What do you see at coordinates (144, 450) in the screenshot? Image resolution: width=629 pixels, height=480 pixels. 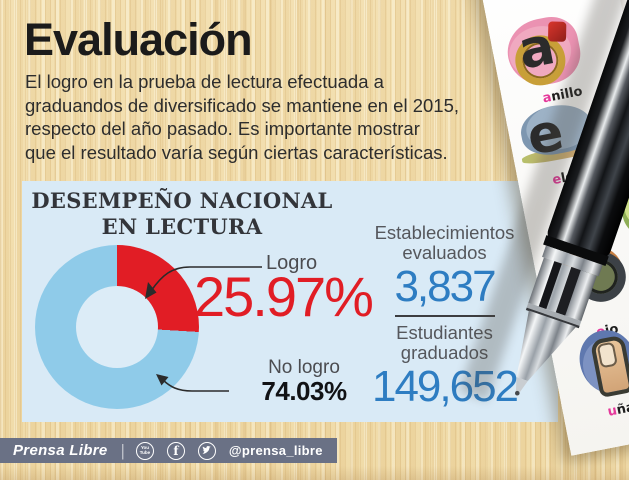 I see `youtube-icon: You Tube` at bounding box center [144, 450].